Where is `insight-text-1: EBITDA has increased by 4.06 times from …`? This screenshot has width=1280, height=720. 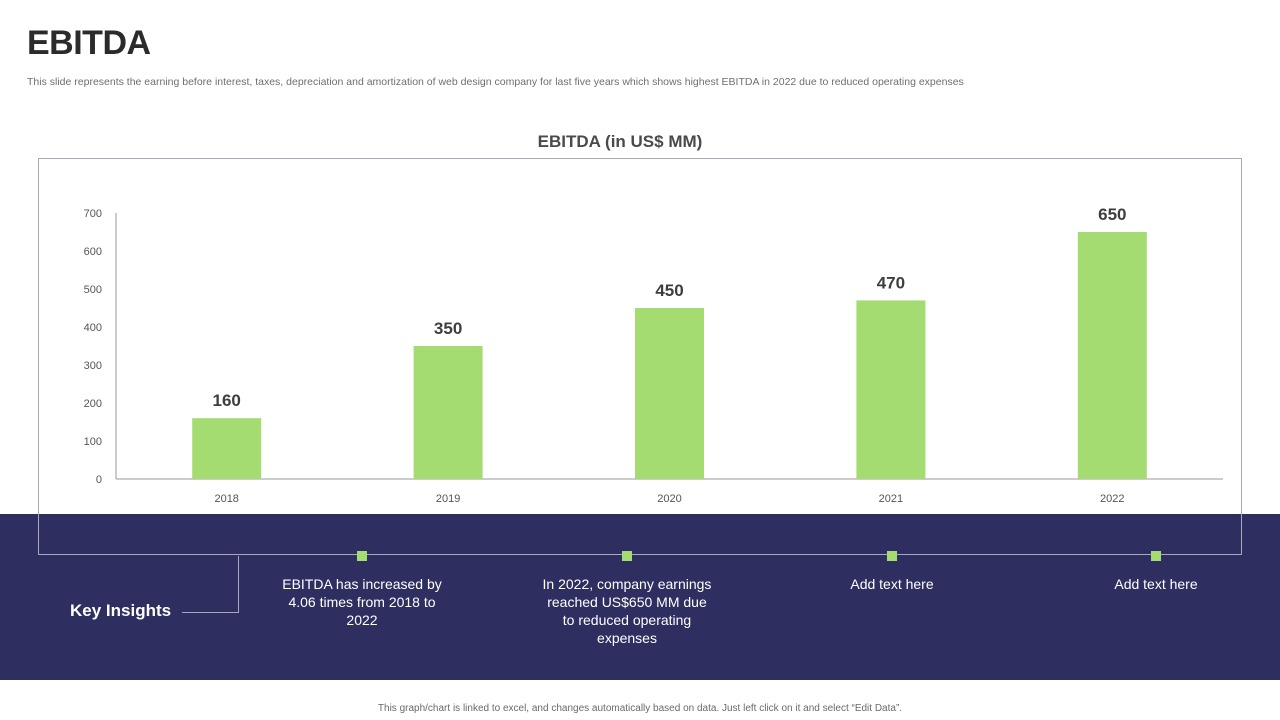 insight-text-1: EBITDA has increased by 4.06 times from … is located at coordinates (362, 602).